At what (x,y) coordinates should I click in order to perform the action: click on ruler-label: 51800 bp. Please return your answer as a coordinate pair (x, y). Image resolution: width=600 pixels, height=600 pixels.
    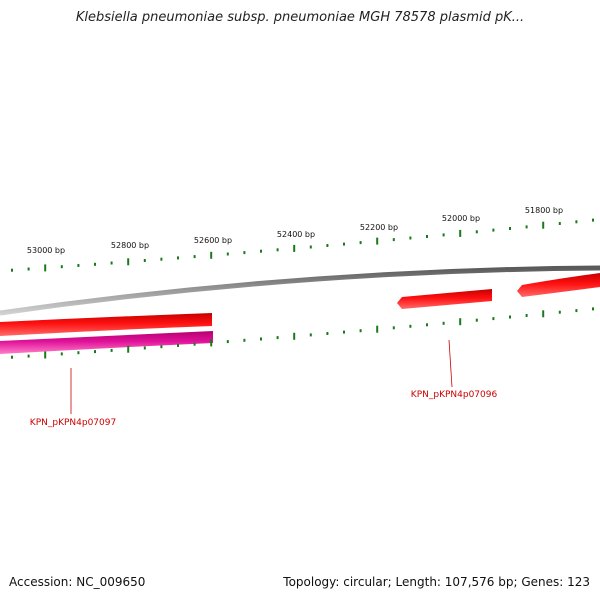
    Looking at the image, I should click on (544, 210).